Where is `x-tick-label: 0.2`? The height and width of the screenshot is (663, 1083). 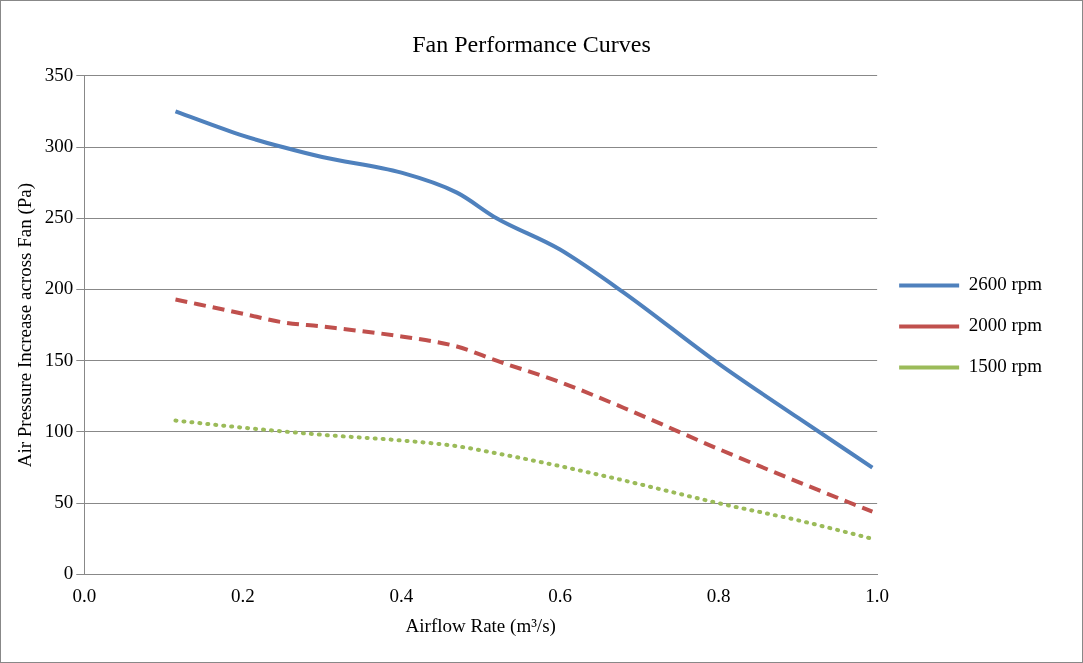 x-tick-label: 0.2 is located at coordinates (242, 595).